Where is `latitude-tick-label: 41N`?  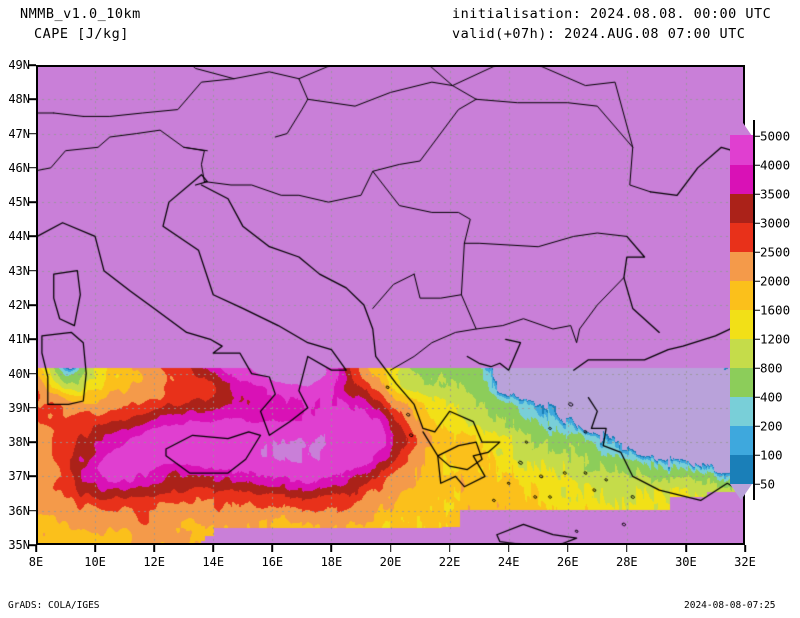
latitude-tick-label: 41N is located at coordinates (19, 339).